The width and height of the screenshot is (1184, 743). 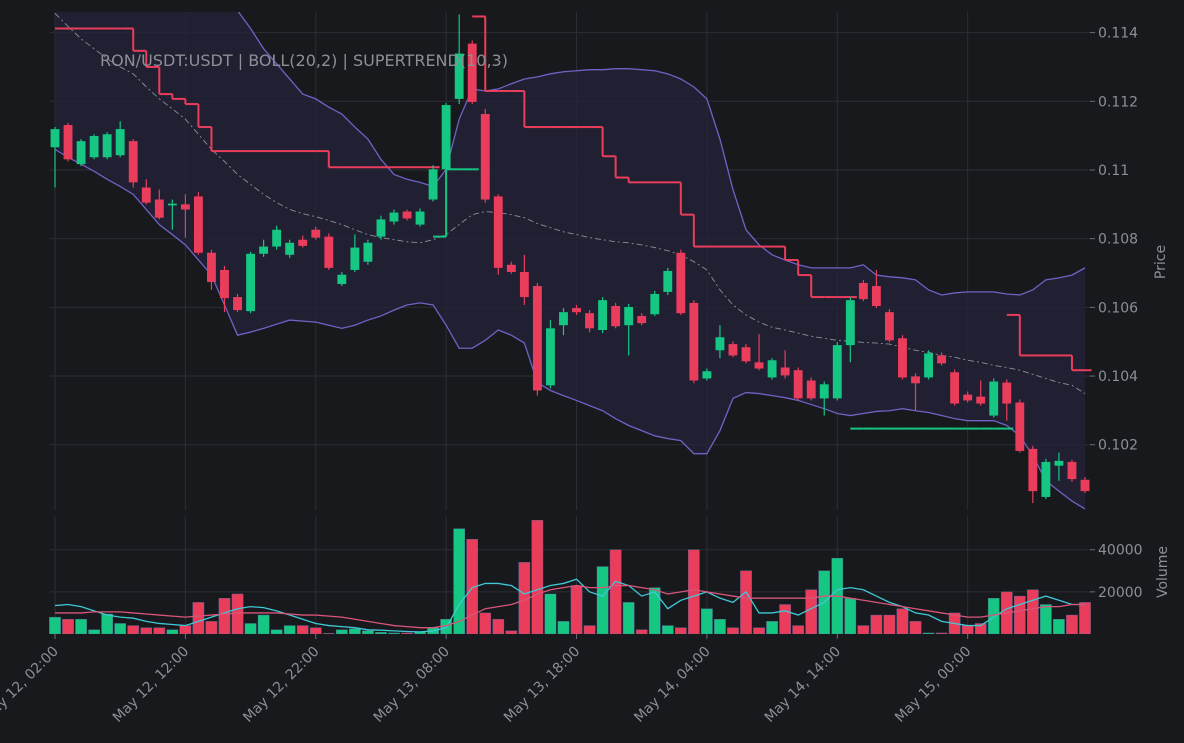 I want to click on y-tick-label: 0.11, so click(x=1113, y=171).